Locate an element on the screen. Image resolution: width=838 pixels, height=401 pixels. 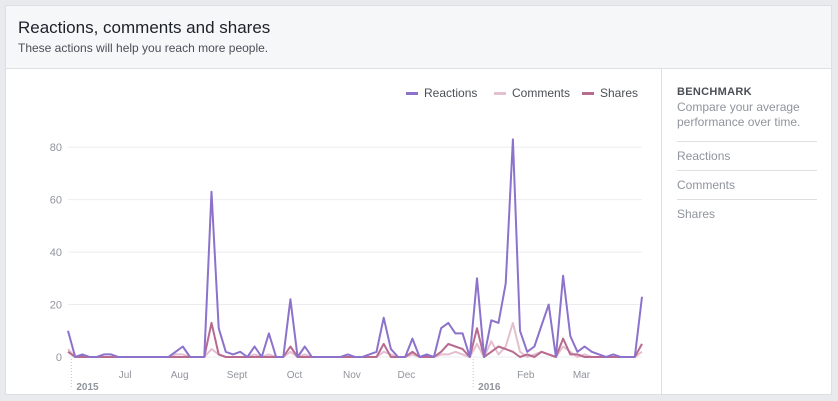
card-title: Reactions, comments and shares is located at coordinates (144, 27).